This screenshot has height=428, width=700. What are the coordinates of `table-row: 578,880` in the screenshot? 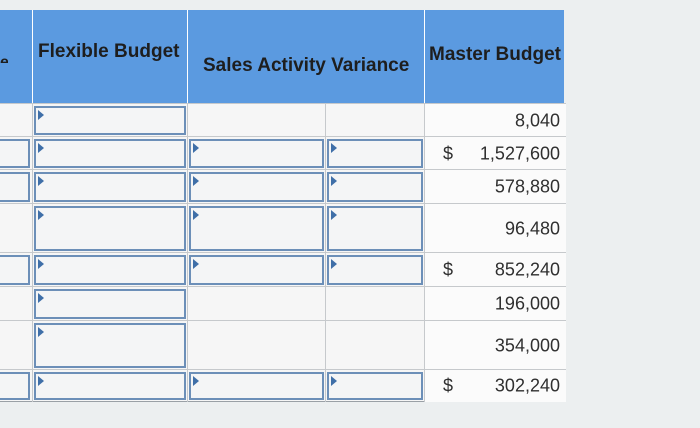 It's located at (283, 186).